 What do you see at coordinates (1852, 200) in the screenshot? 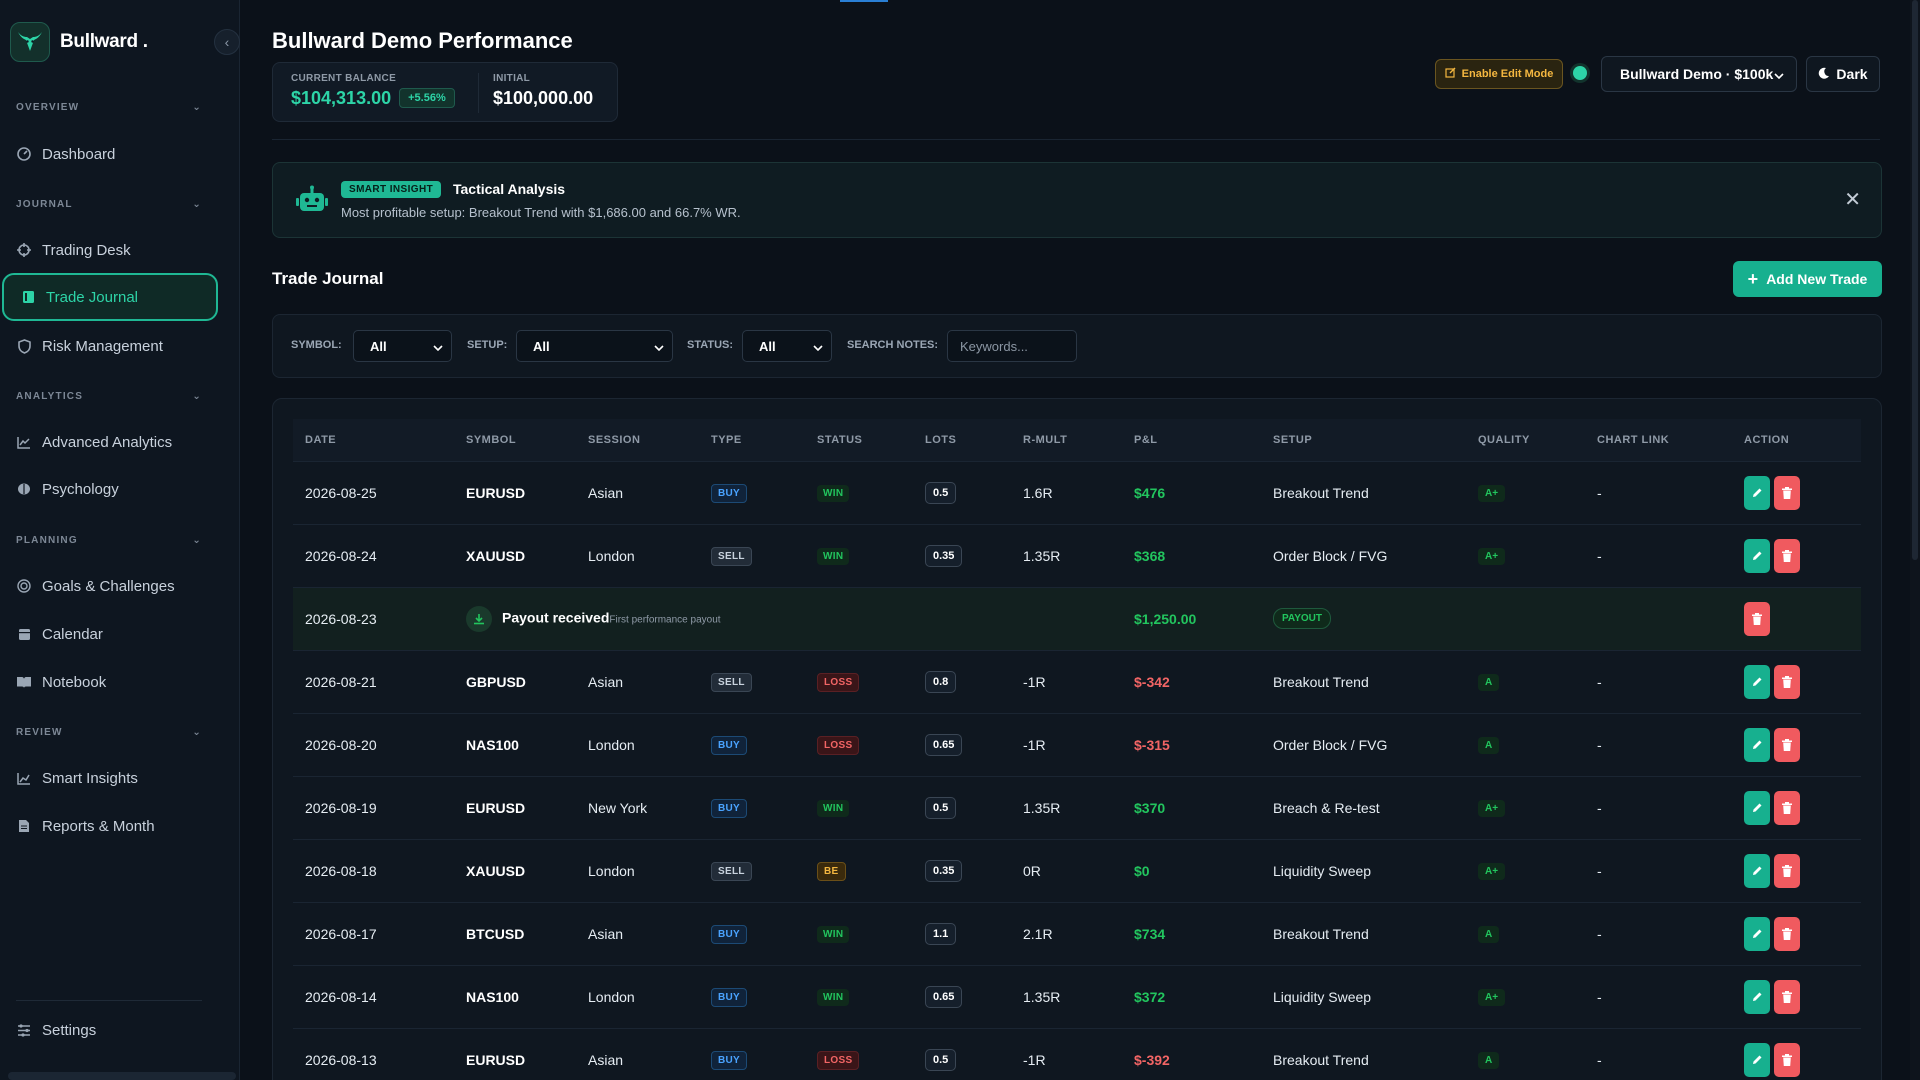
I see `close-icon: ✕` at bounding box center [1852, 200].